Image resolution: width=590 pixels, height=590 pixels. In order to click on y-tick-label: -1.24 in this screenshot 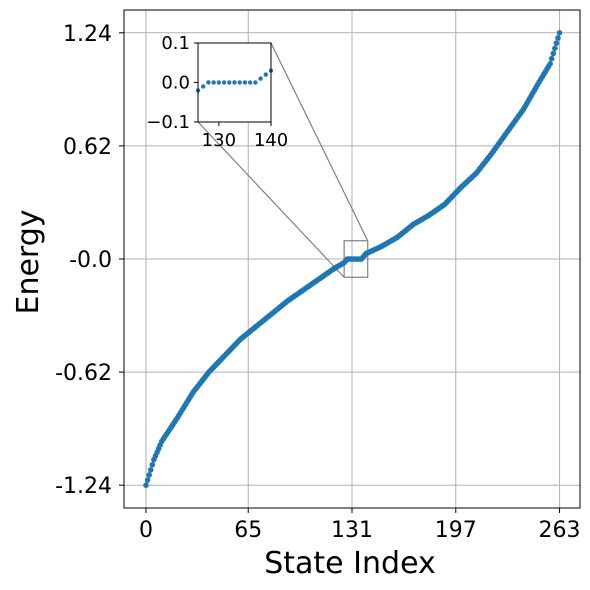, I will do `click(83, 486)`.